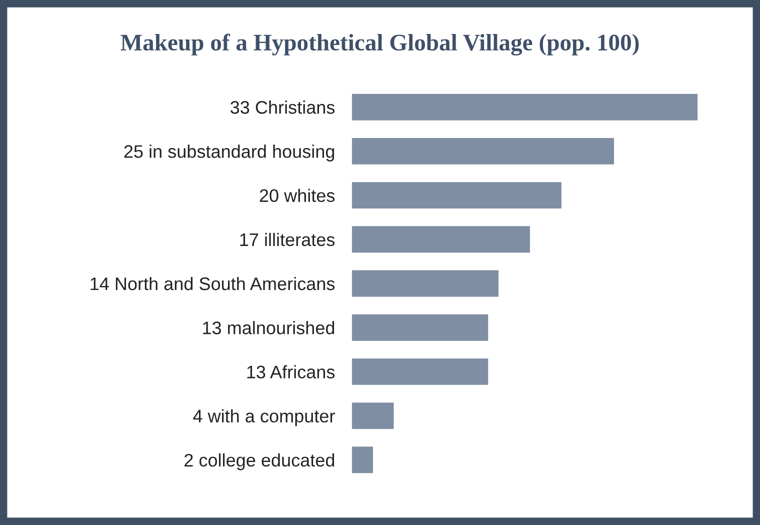  I want to click on y-tick-label: 17 illiterates, so click(287, 239).